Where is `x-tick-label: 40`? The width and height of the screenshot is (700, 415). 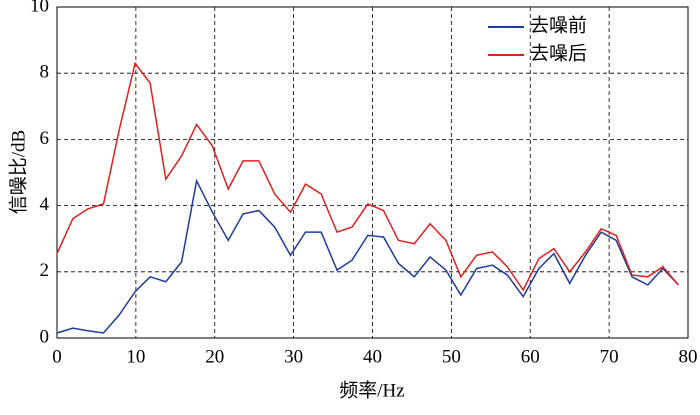 x-tick-label: 40 is located at coordinates (372, 356).